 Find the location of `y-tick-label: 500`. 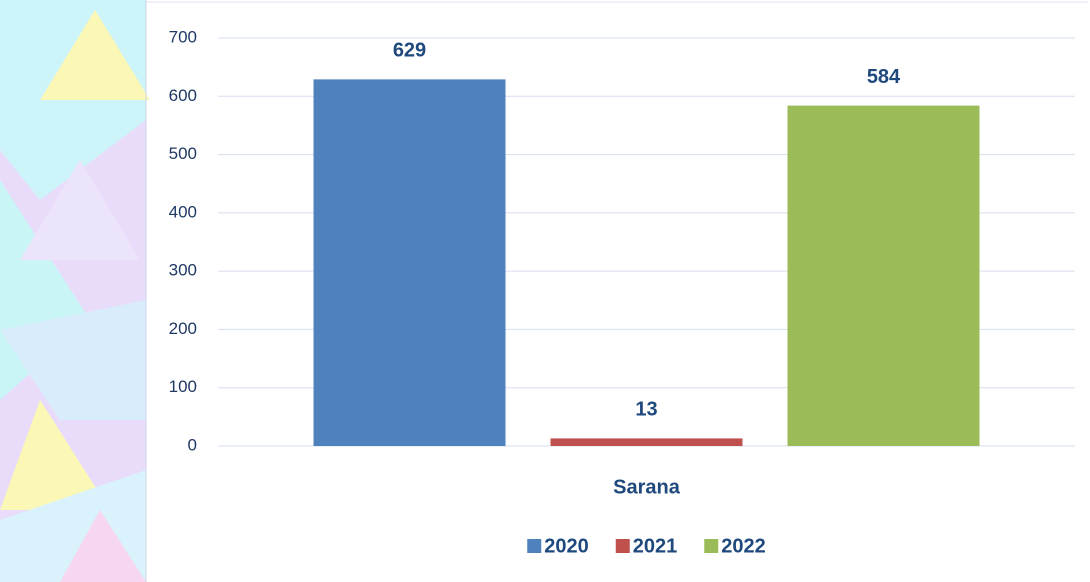

y-tick-label: 500 is located at coordinates (183, 153).